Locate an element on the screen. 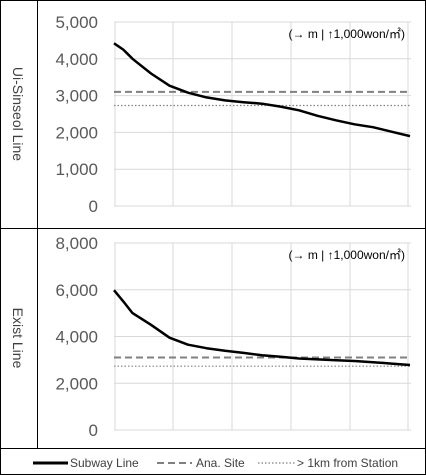  legend: Subway Line Ana. Site > 1km from Station is located at coordinates (215, 463).